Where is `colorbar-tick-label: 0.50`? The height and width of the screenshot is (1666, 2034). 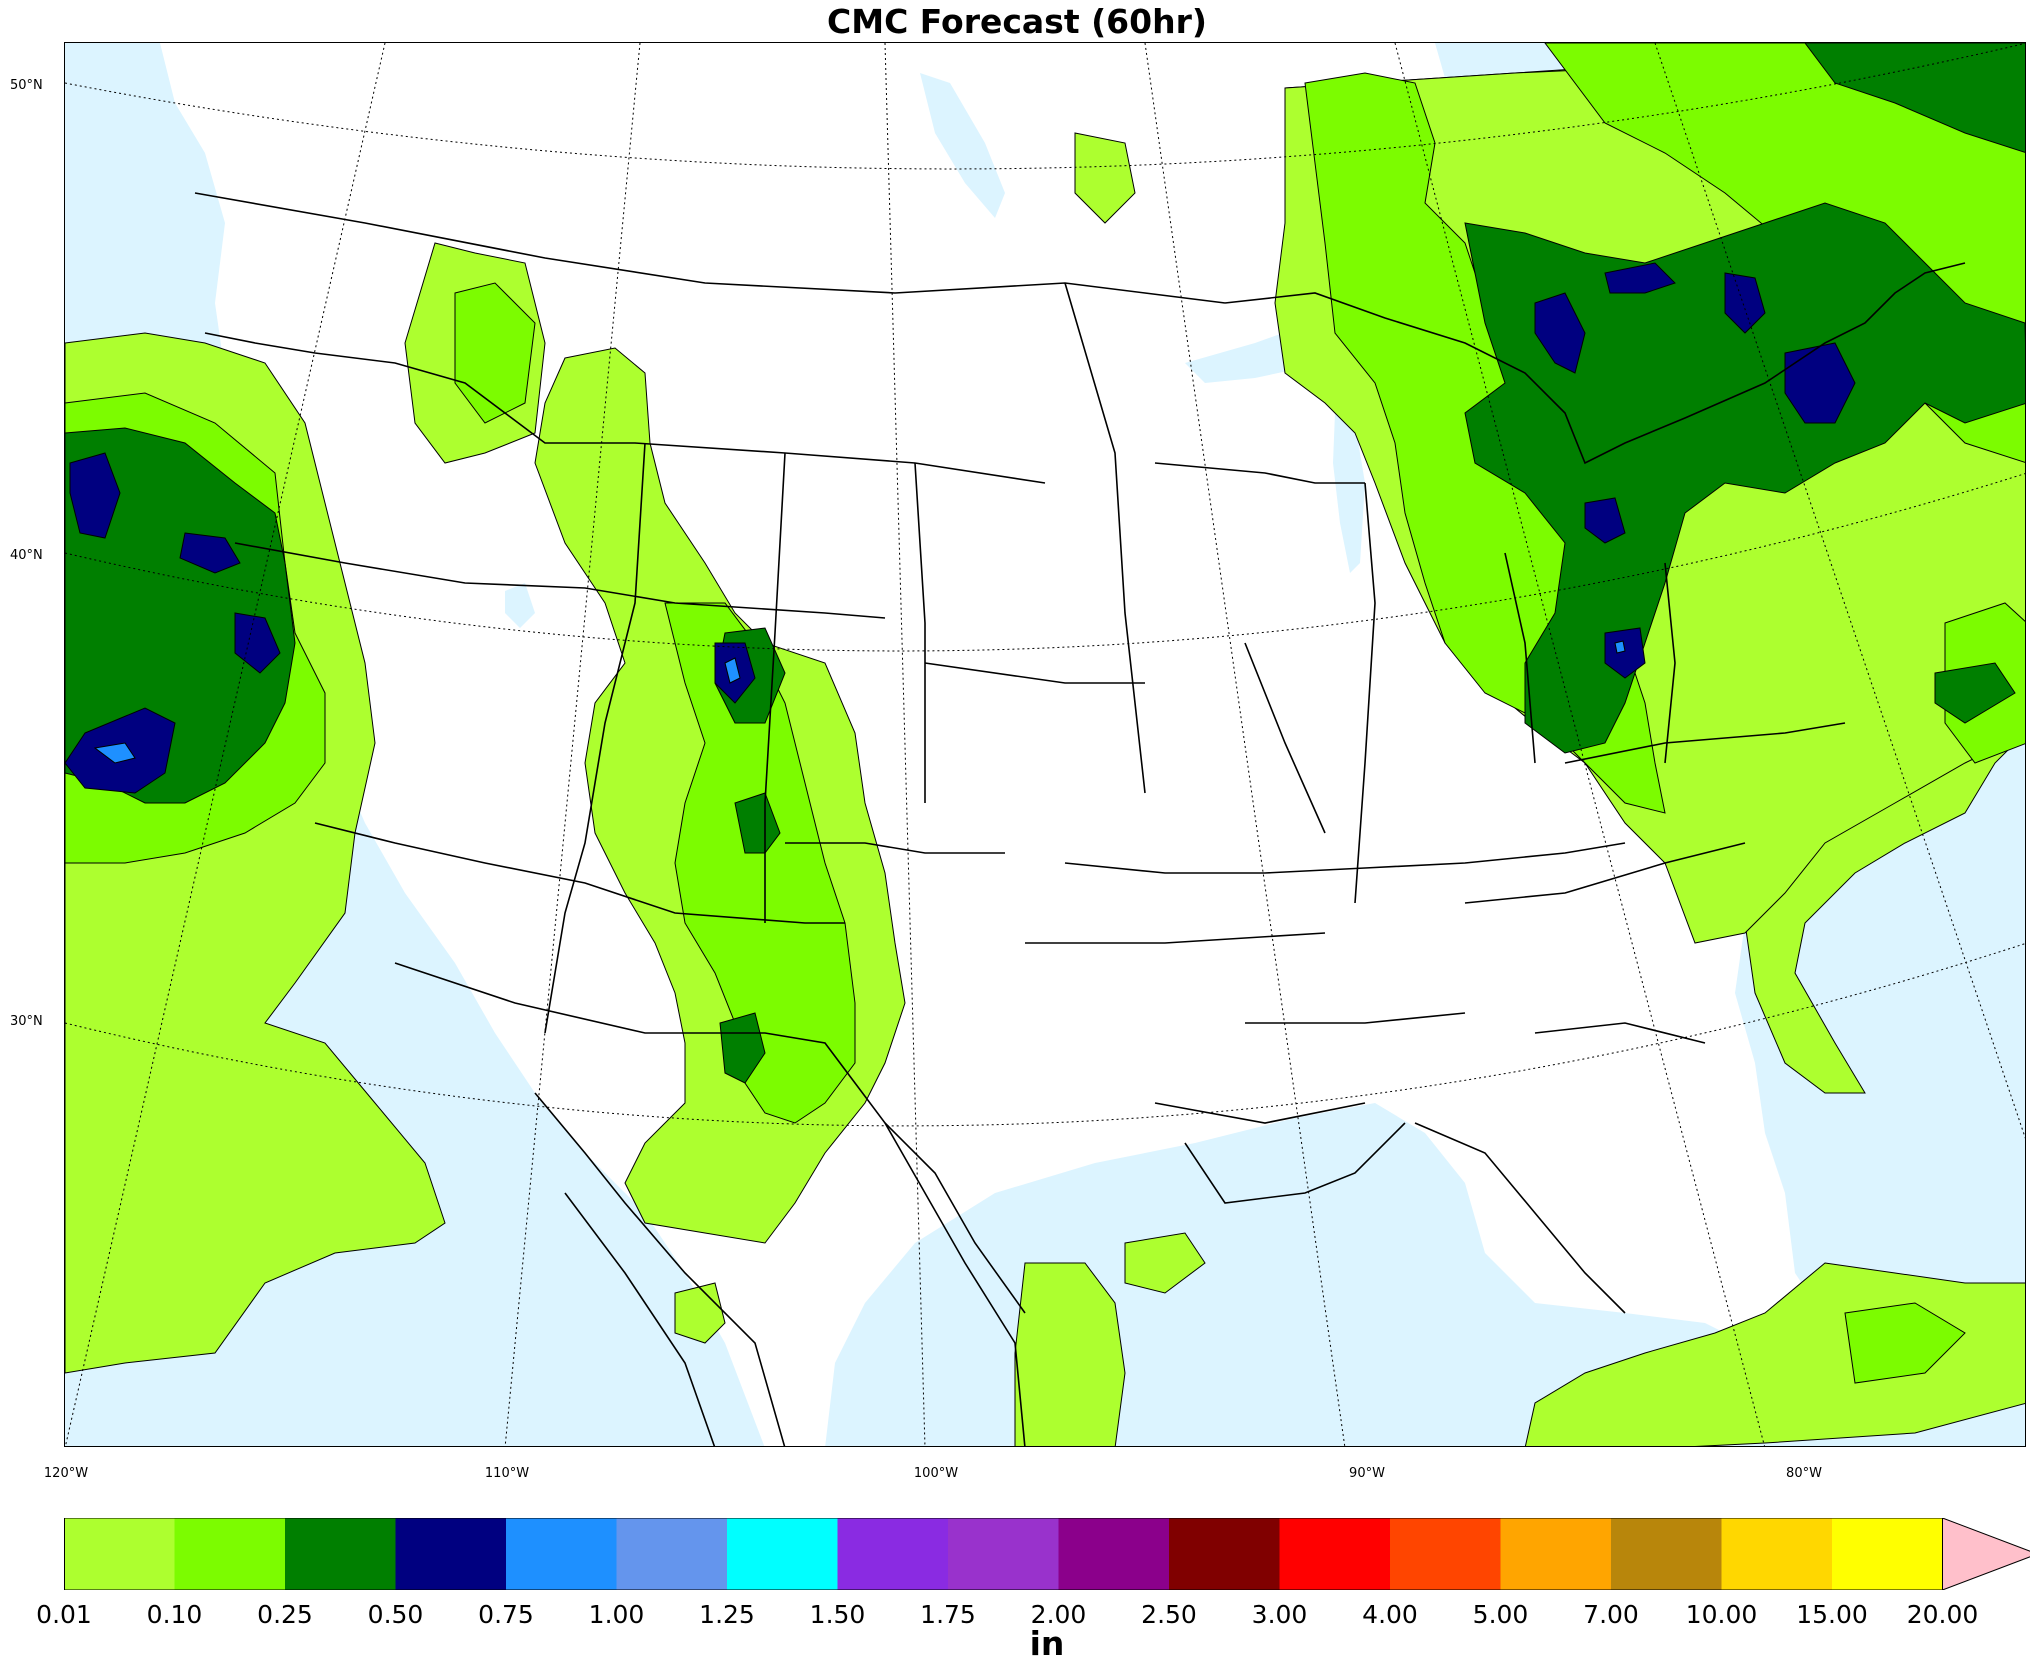 colorbar-tick-label: 0.50 is located at coordinates (395, 1614).